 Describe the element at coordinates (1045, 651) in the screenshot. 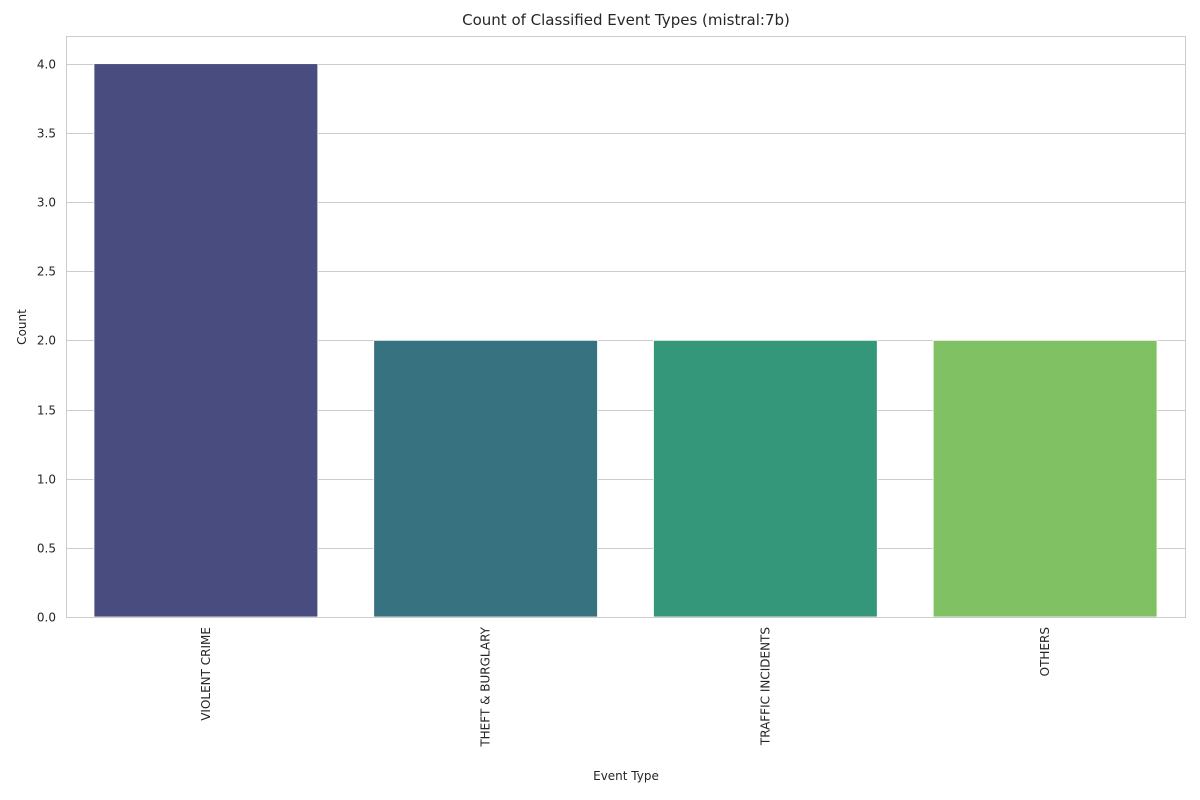

I see `x-tick-label: OTHERS` at that location.